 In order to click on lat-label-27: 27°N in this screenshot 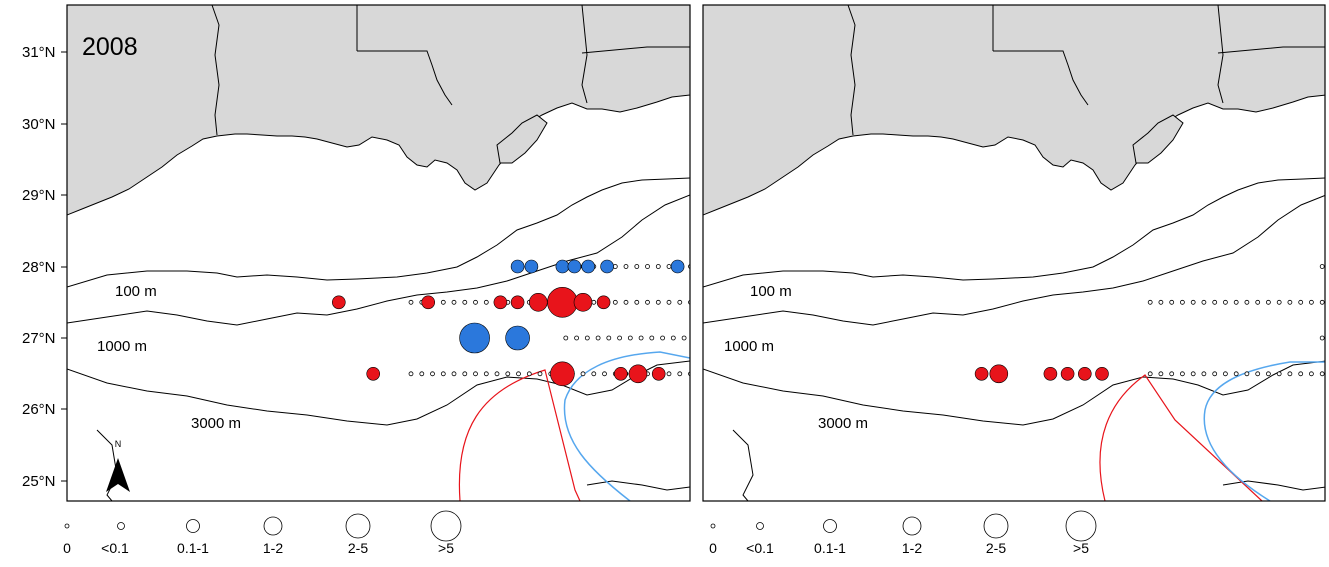, I will do `click(39, 338)`.